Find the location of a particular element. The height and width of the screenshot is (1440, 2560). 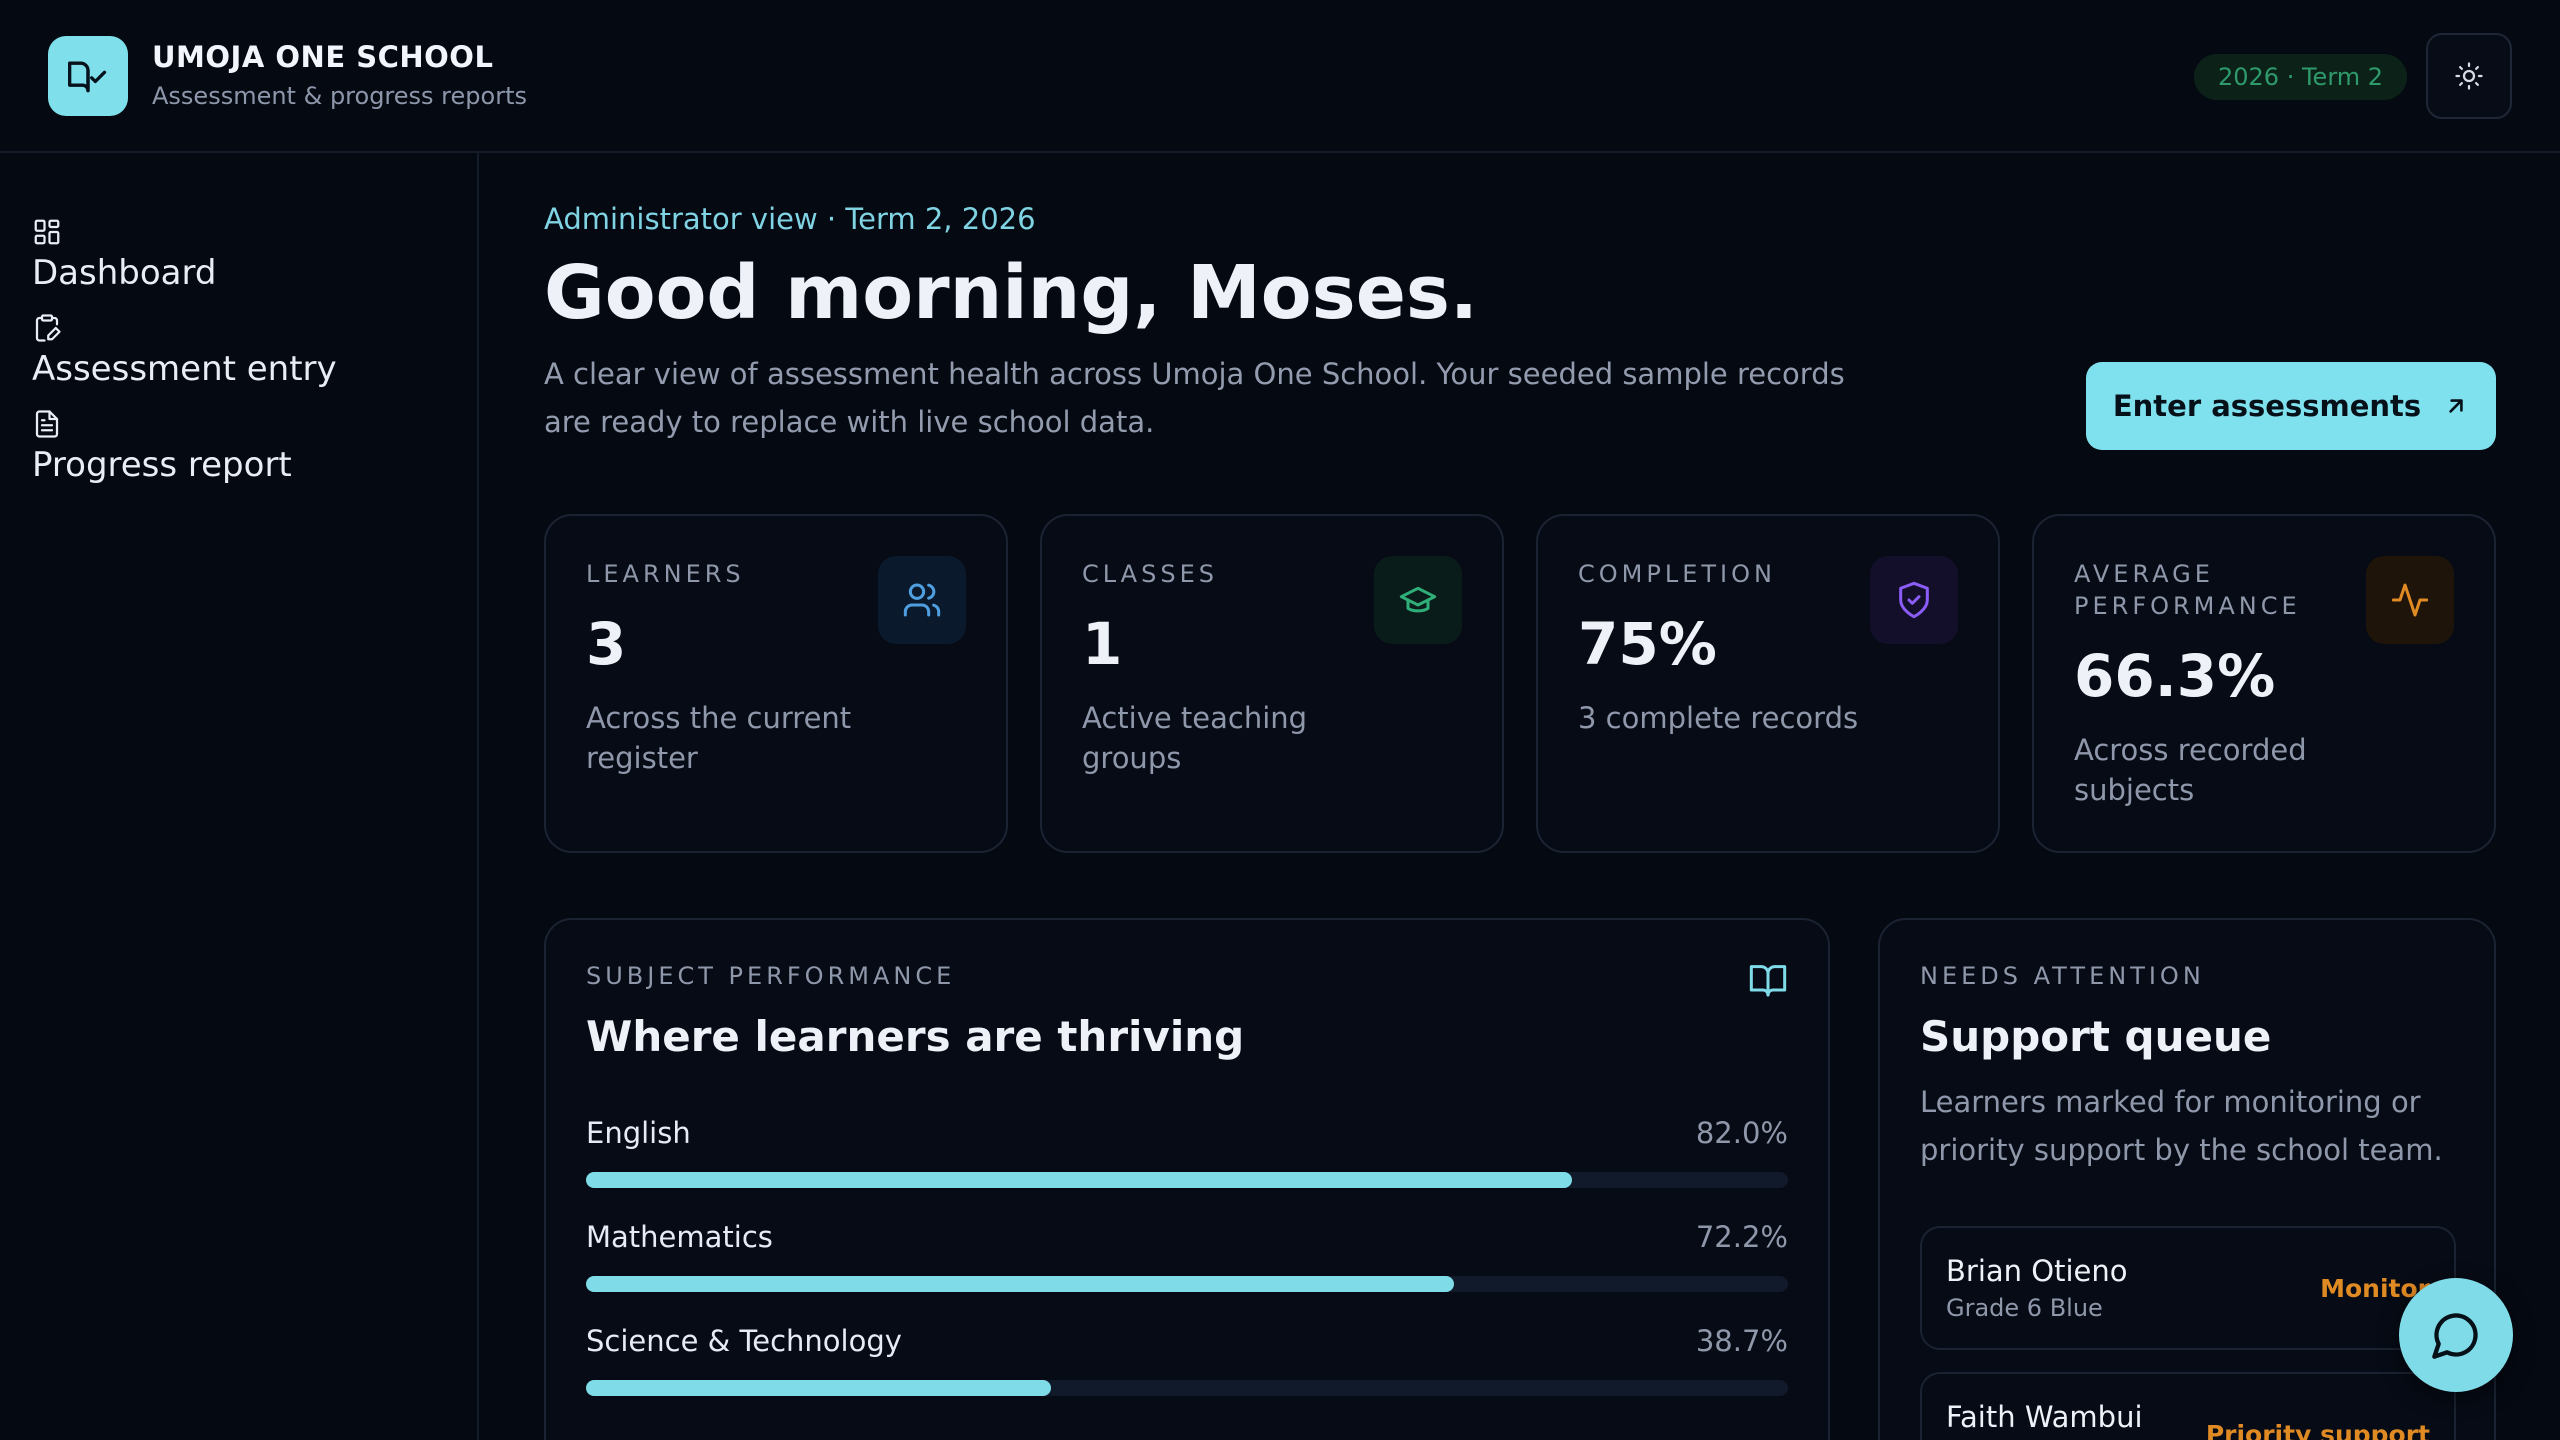

cta-label: Enter assessments is located at coordinates (2267, 406).